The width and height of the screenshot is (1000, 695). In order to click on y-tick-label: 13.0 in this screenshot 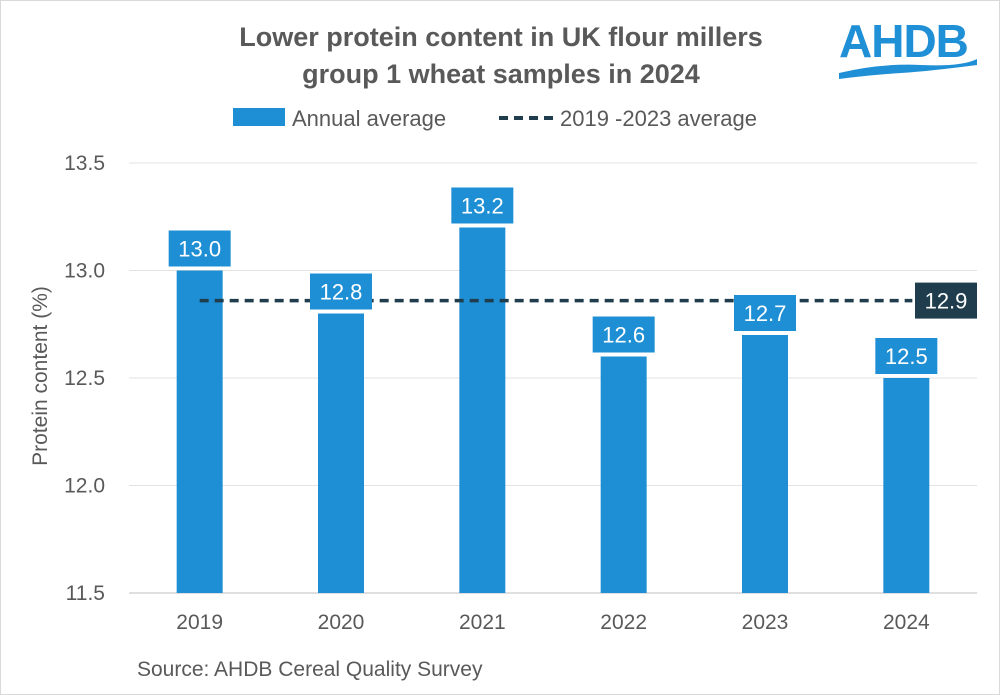, I will do `click(84, 271)`.